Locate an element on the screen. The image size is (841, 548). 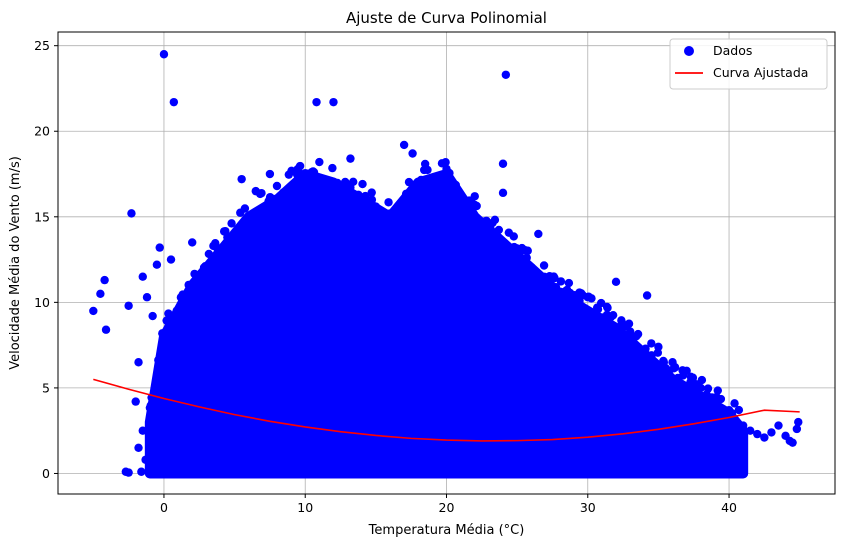
x-tick-label: 20 is located at coordinates (447, 507).